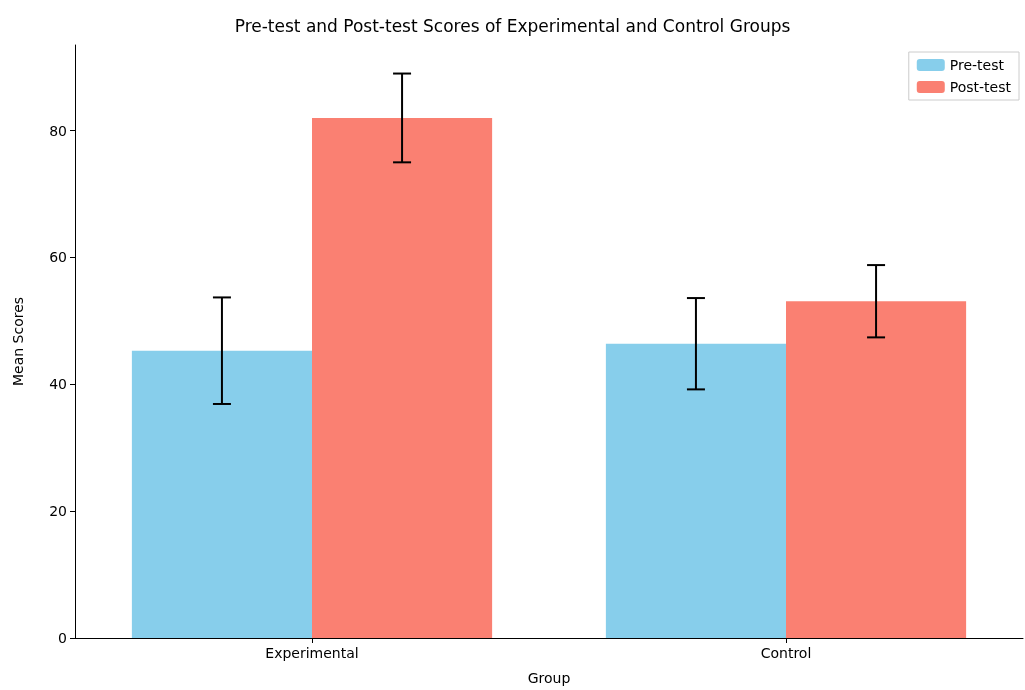 Image resolution: width=1025 pixels, height=690 pixels. What do you see at coordinates (58, 384) in the screenshot?
I see `y-tick-label: 40` at bounding box center [58, 384].